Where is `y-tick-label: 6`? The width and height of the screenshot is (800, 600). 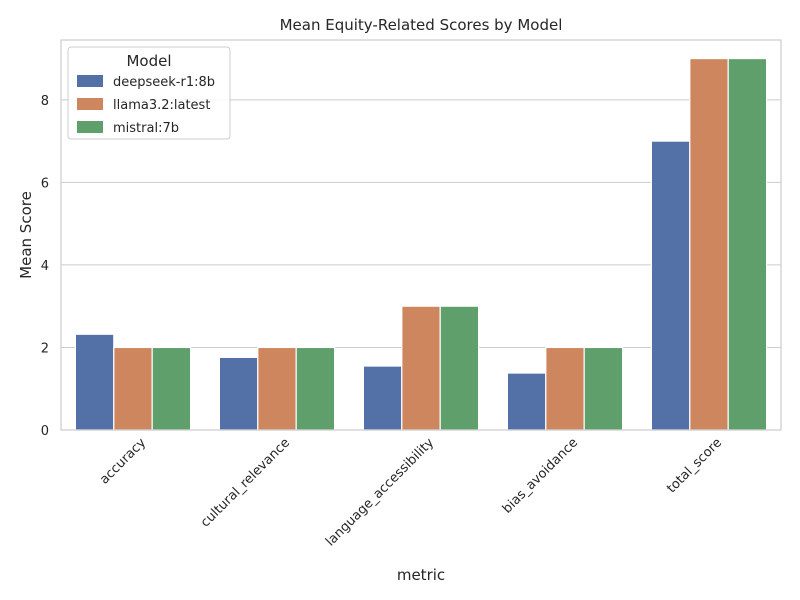
y-tick-label: 6 is located at coordinates (45, 183).